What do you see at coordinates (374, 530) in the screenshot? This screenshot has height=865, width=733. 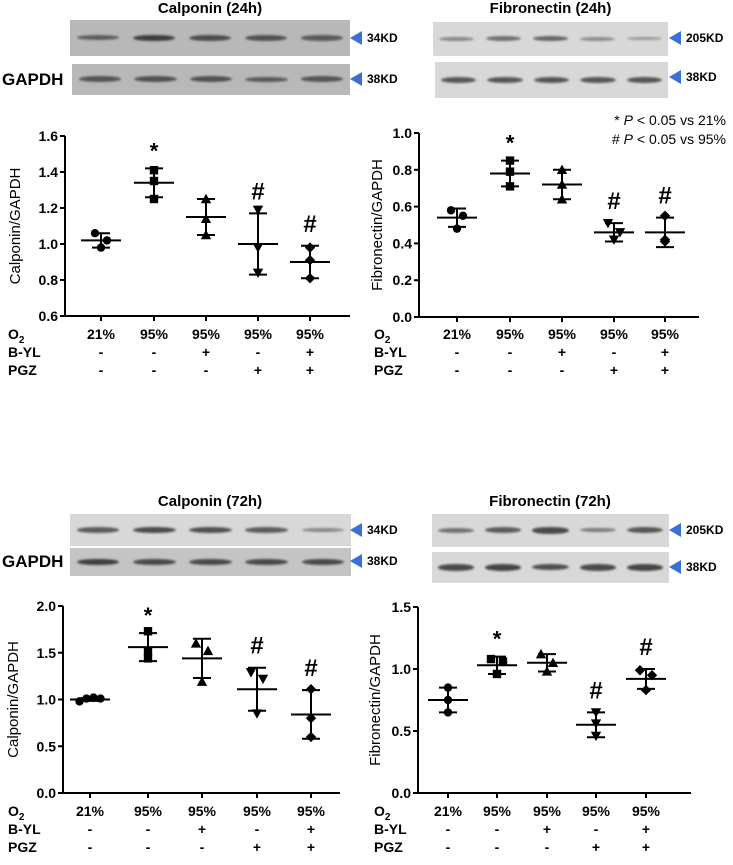 I see `target-kd-marker: 34KD` at bounding box center [374, 530].